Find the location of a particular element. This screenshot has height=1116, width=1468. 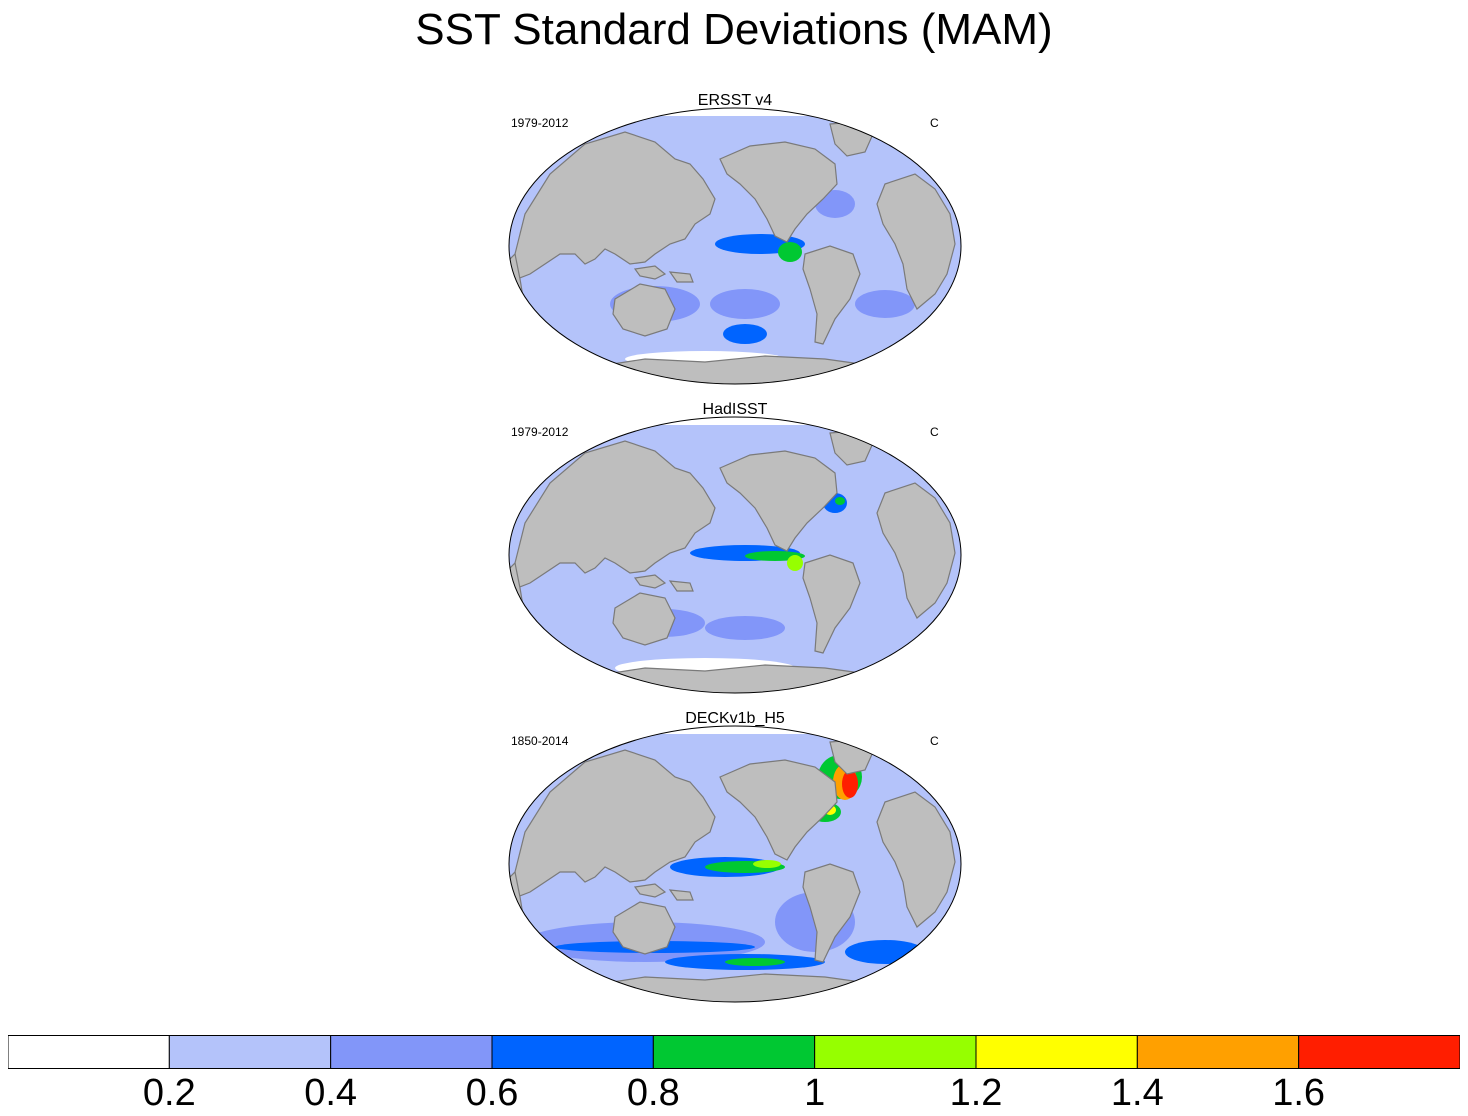

panel-title: HadISST is located at coordinates (735, 409).